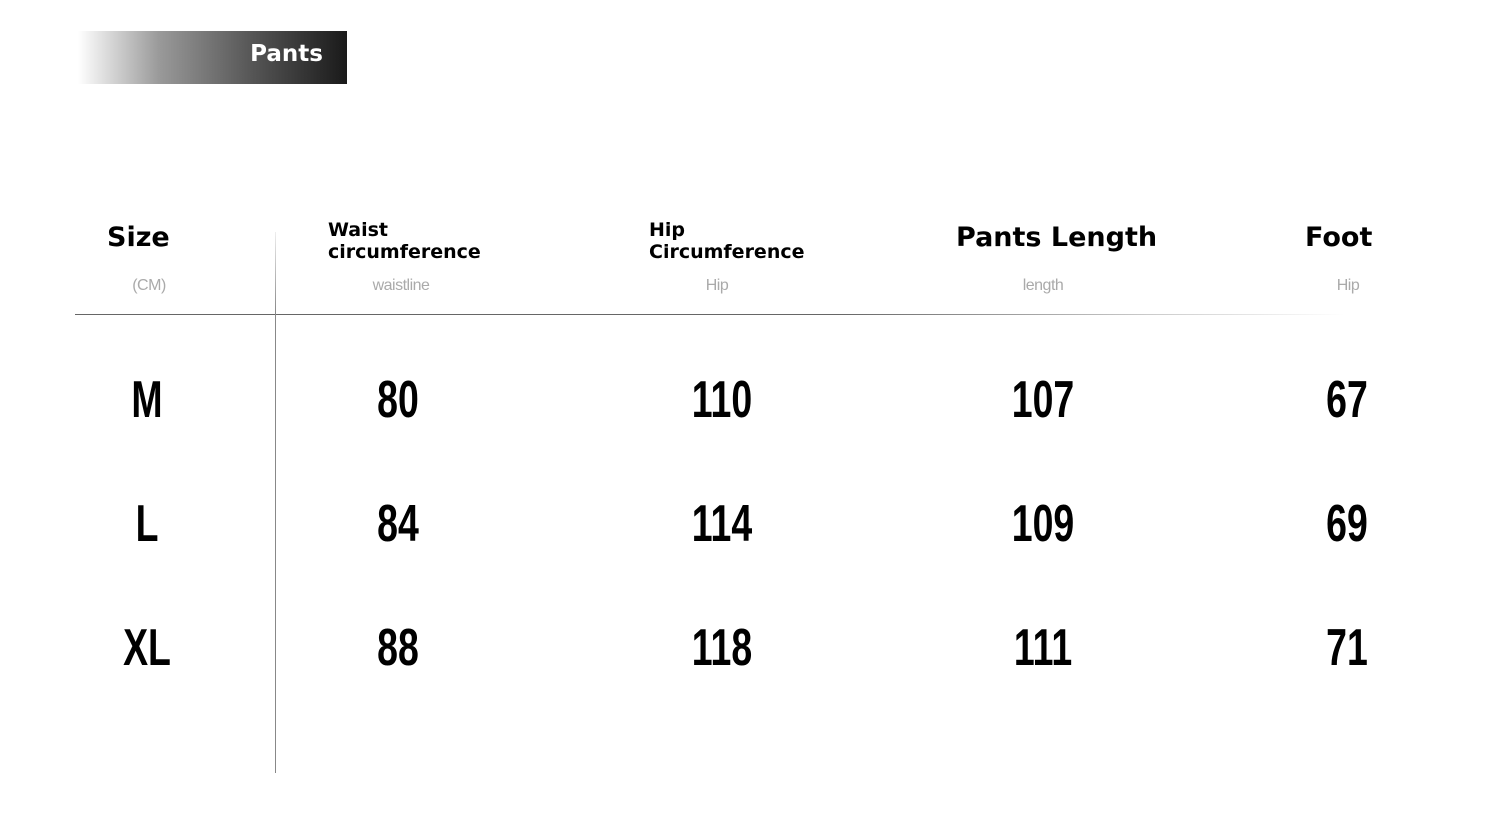 This screenshot has width=1500, height=824. I want to click on table-cell: 84, so click(398, 524).